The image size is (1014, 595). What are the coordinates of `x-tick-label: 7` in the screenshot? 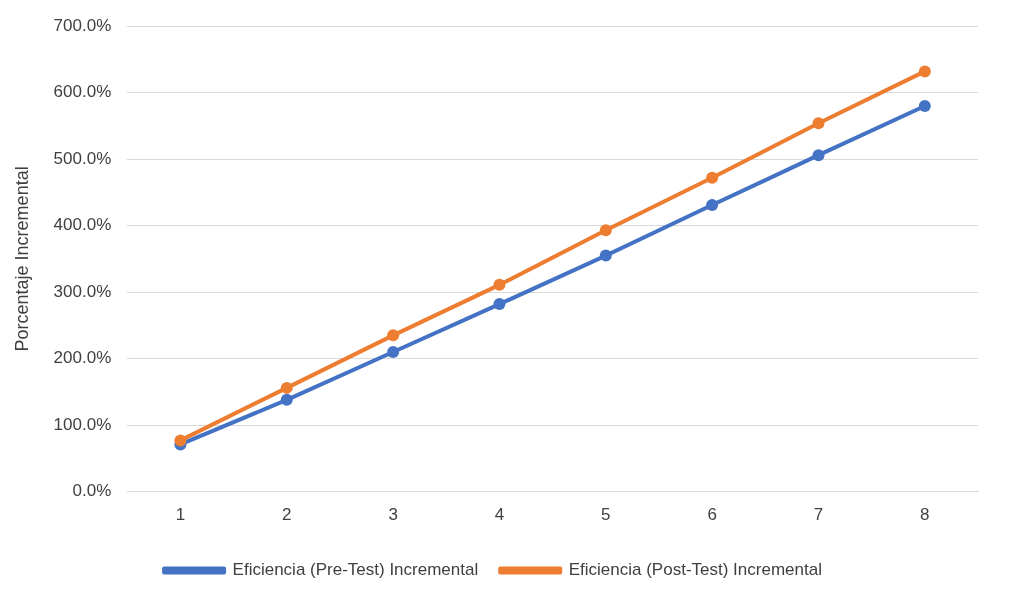 It's located at (818, 515).